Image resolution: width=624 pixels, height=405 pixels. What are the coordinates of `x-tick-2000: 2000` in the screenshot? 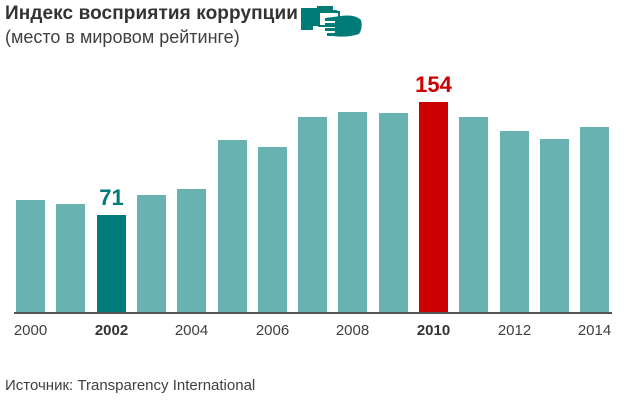 It's located at (30, 330).